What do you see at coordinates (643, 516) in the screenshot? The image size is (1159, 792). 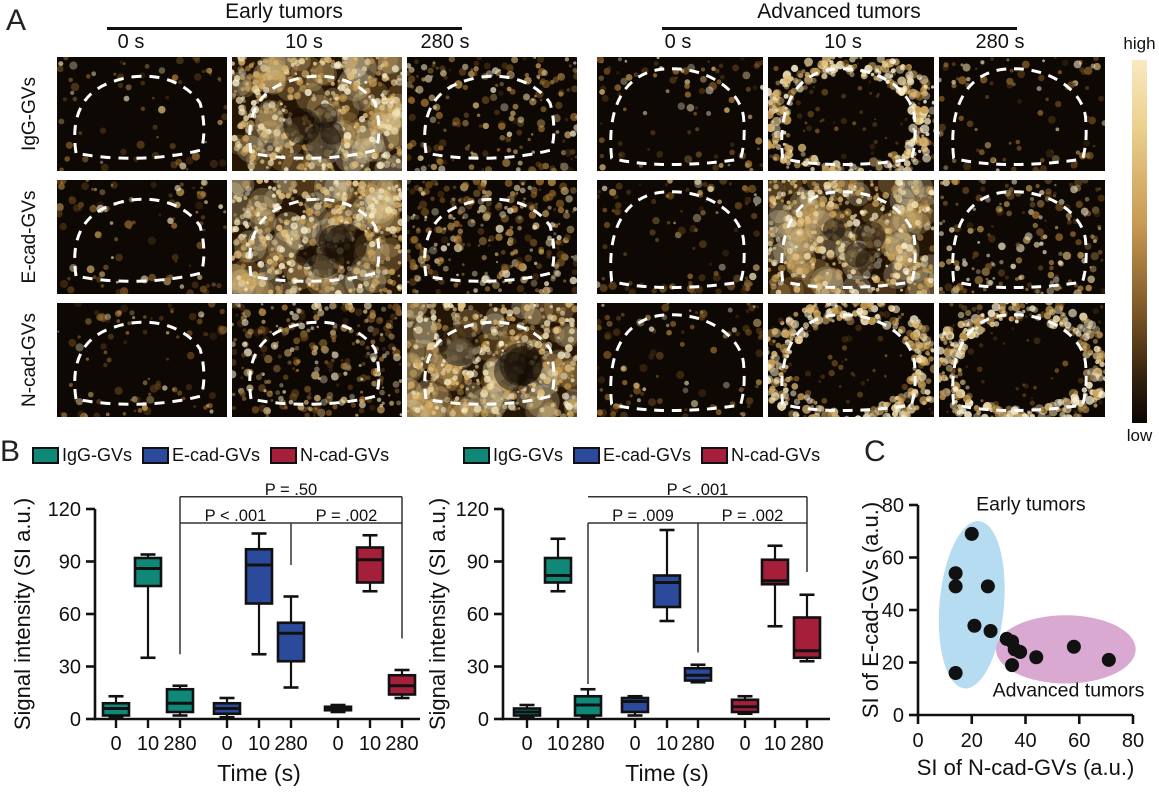 I see `p-value-label: P = .009` at bounding box center [643, 516].